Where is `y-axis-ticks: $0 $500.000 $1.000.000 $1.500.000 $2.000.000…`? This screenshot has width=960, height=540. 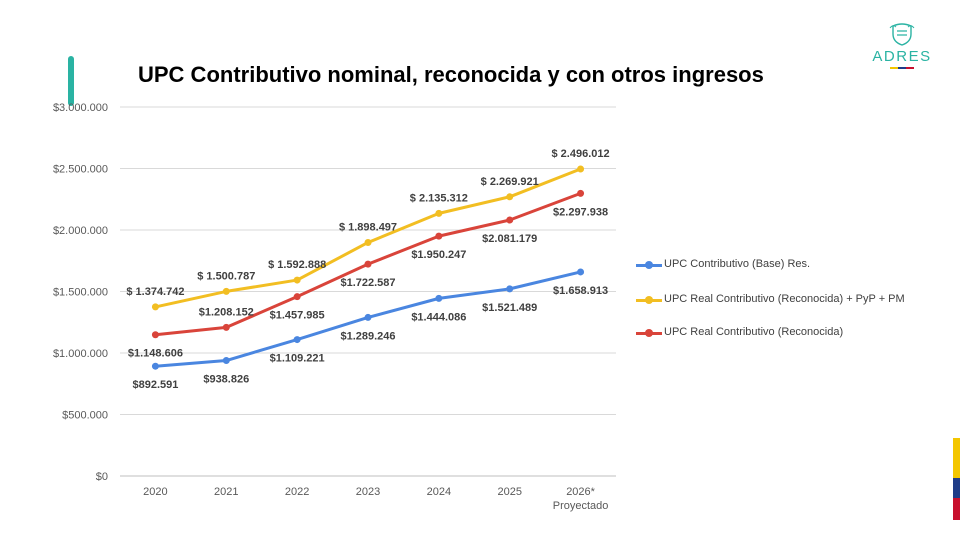
y-axis-ticks: $0 $500.000 $1.000.000 $1.500.000 $2.000.000… is located at coordinates (80, 292).